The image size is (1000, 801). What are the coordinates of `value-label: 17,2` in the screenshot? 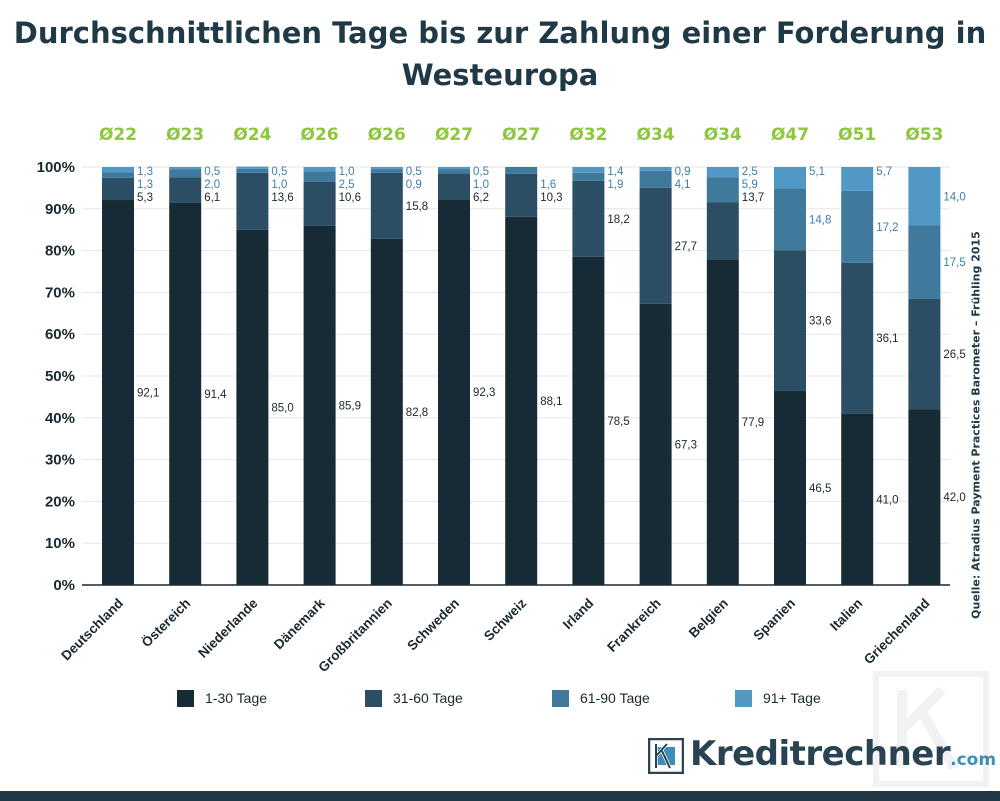 It's located at (887, 228).